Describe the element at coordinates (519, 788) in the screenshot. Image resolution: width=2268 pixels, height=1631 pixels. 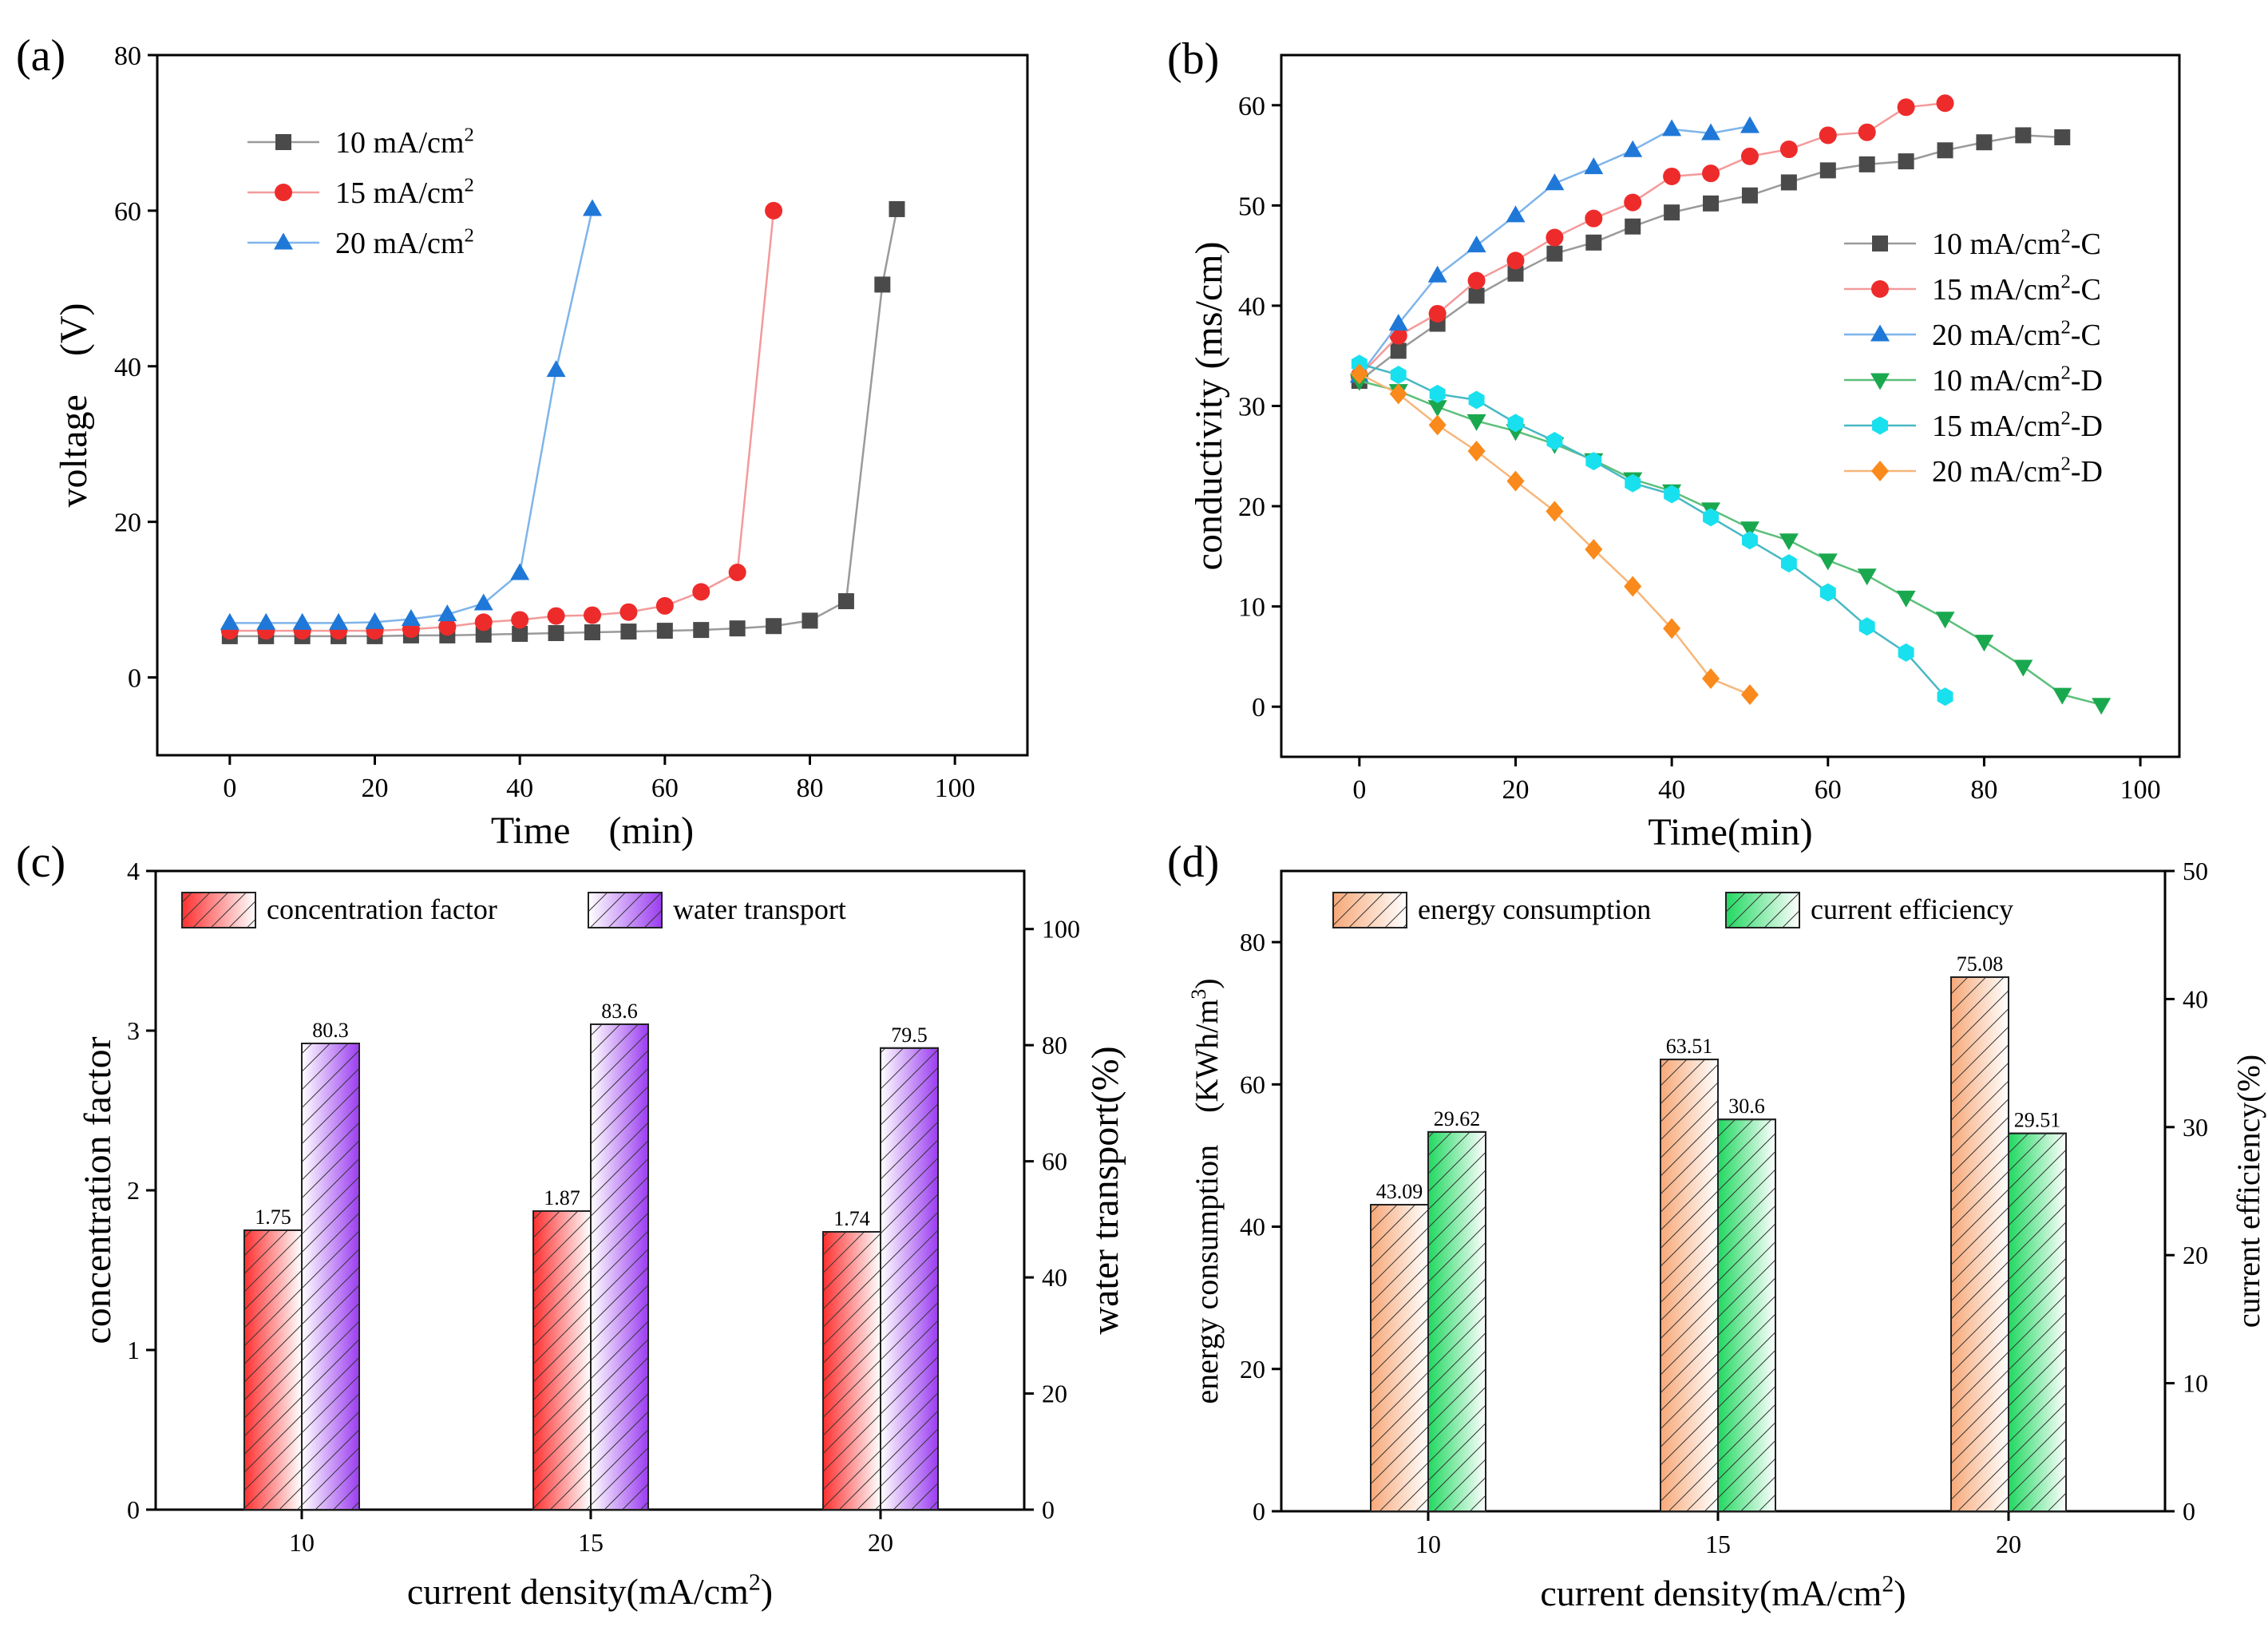
I see `x-tick-label: 40` at that location.